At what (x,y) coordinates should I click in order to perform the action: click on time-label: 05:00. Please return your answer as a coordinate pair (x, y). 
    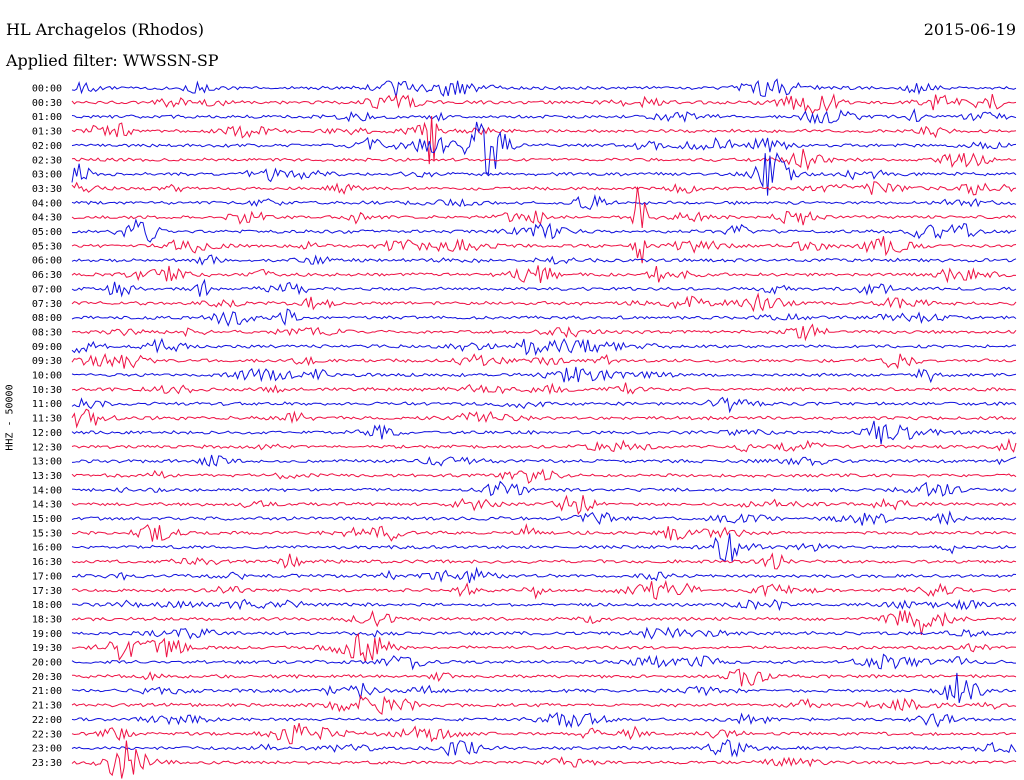
    Looking at the image, I should click on (47, 232).